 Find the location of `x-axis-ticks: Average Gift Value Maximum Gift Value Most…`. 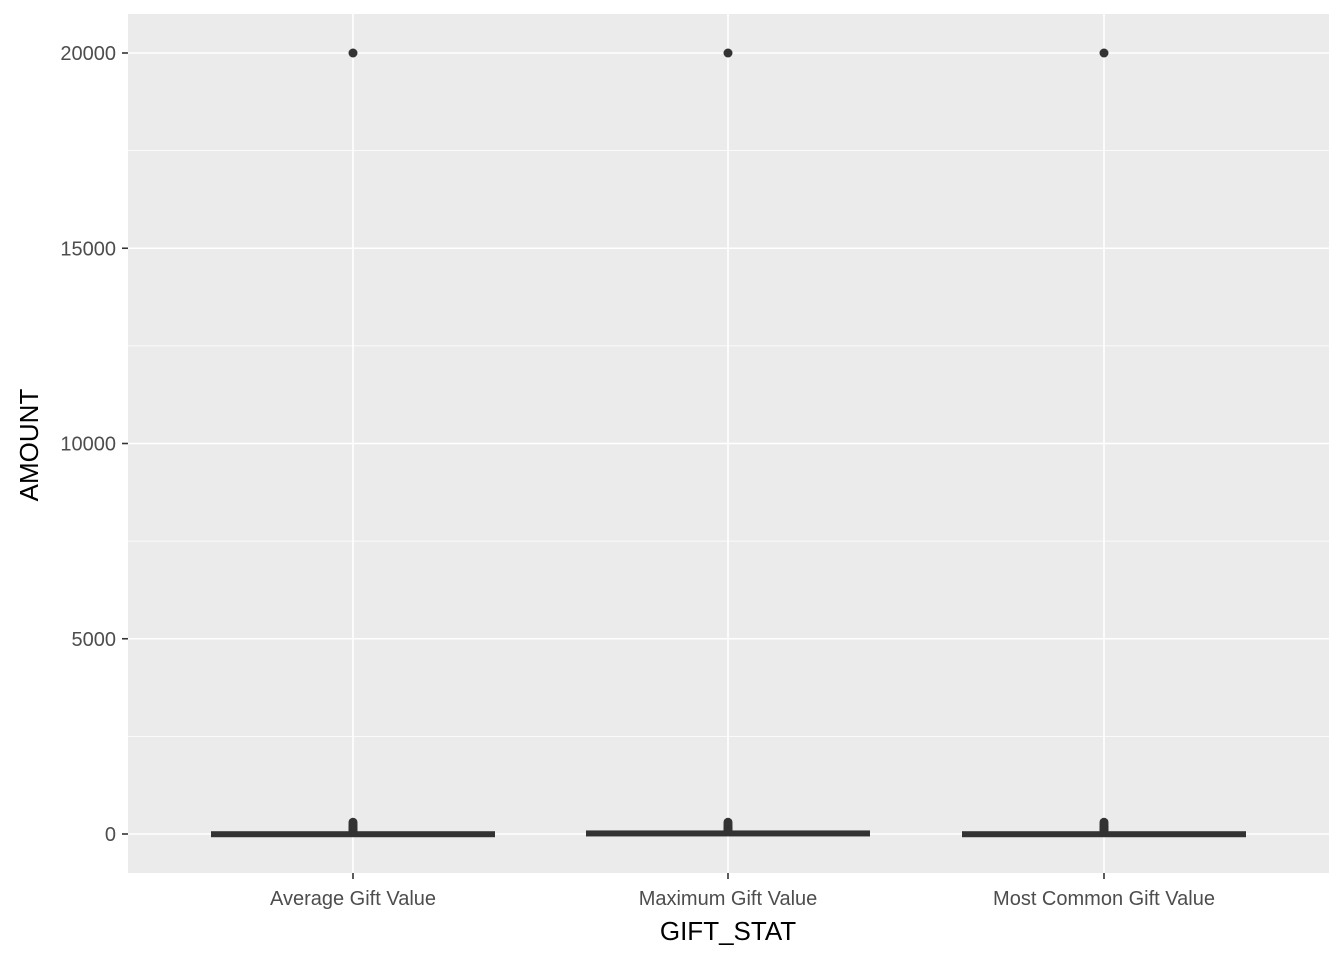

x-axis-ticks: Average Gift Value Maximum Gift Value Most… is located at coordinates (742, 891).